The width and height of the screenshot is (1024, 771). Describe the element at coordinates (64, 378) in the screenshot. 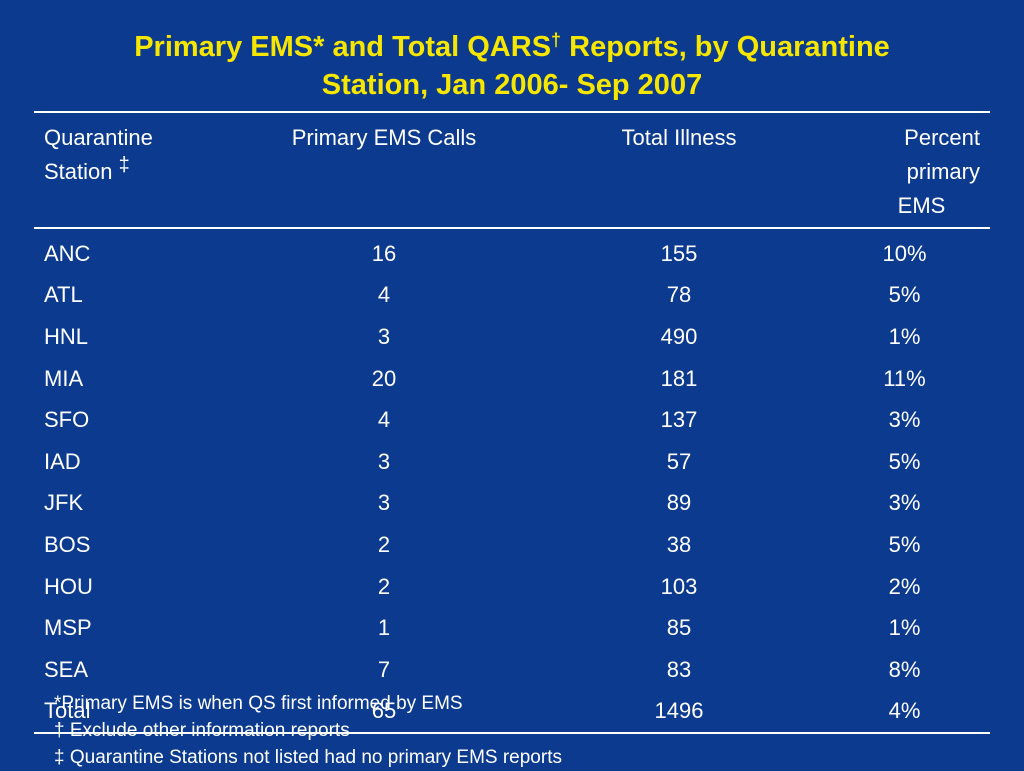

I see `cell-station: MIA` at that location.